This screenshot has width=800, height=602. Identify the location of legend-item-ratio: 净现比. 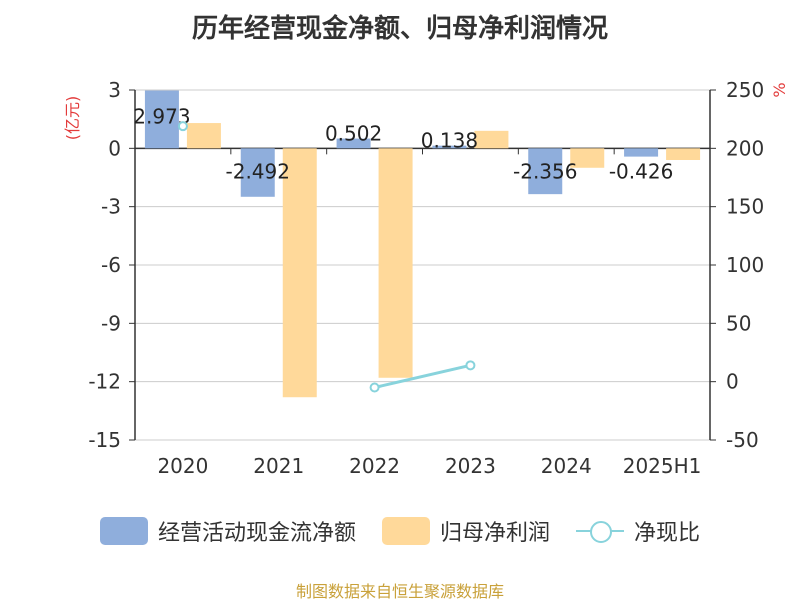
(638, 531).